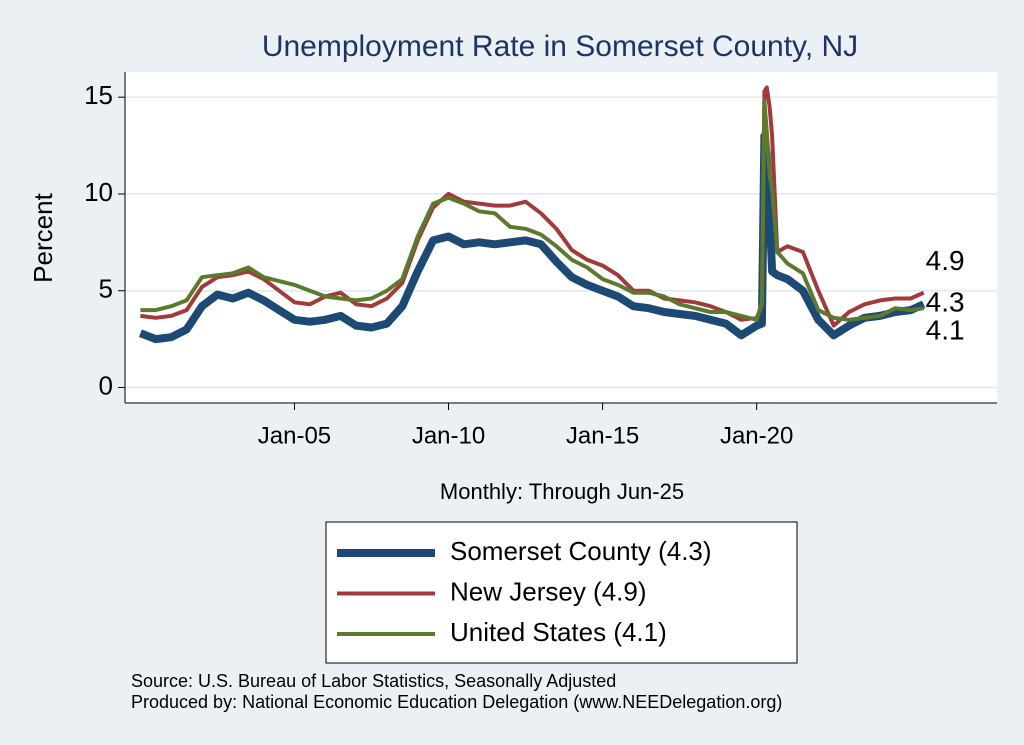  Describe the element at coordinates (106, 385) in the screenshot. I see `y-tick-label: 0` at that location.